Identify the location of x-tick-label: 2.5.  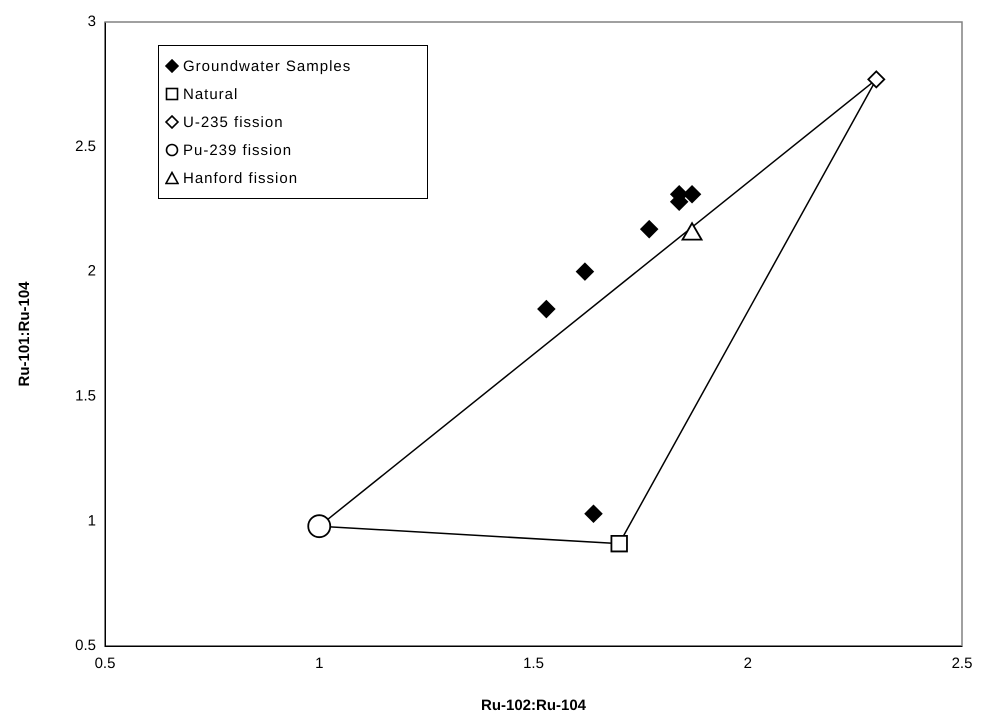
(962, 663).